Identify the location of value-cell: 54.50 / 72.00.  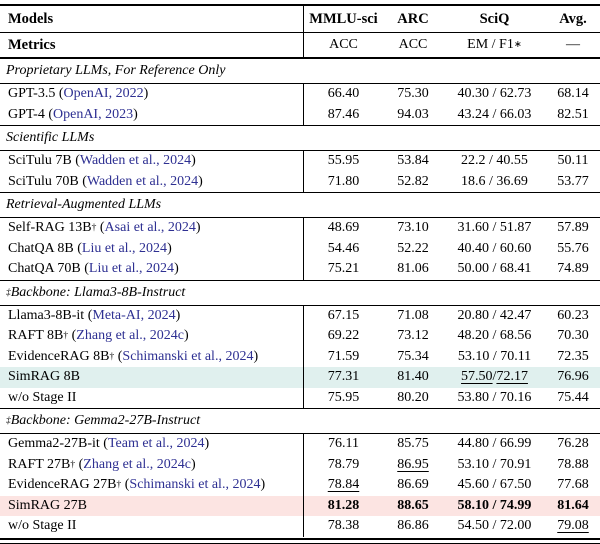
(494, 526).